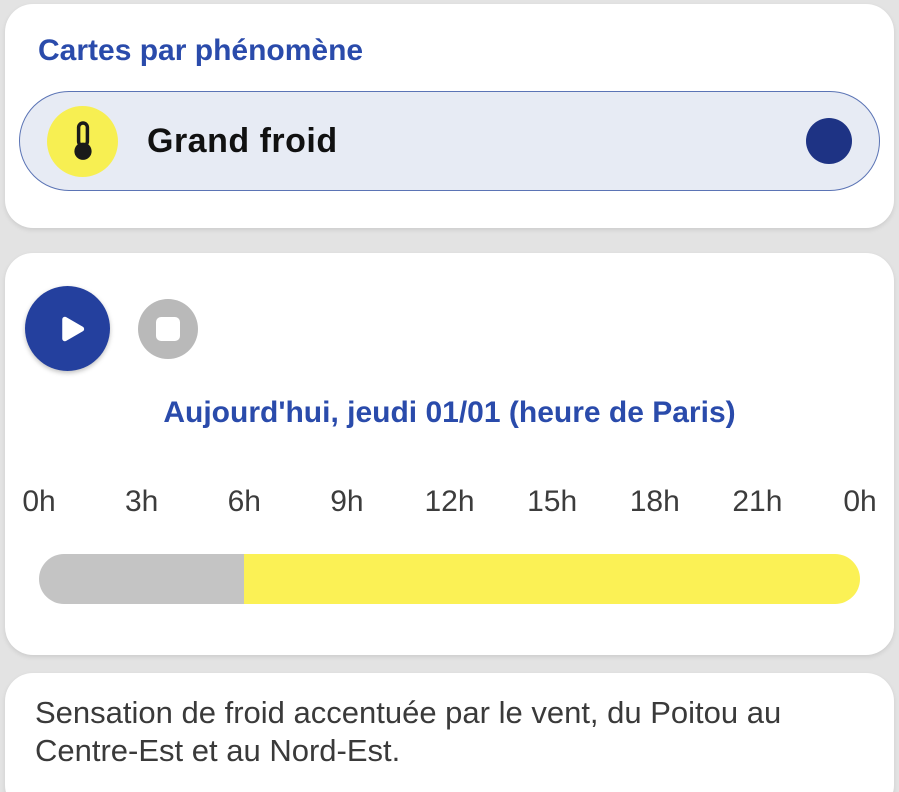  What do you see at coordinates (347, 501) in the screenshot?
I see `hour-tick: 9h` at bounding box center [347, 501].